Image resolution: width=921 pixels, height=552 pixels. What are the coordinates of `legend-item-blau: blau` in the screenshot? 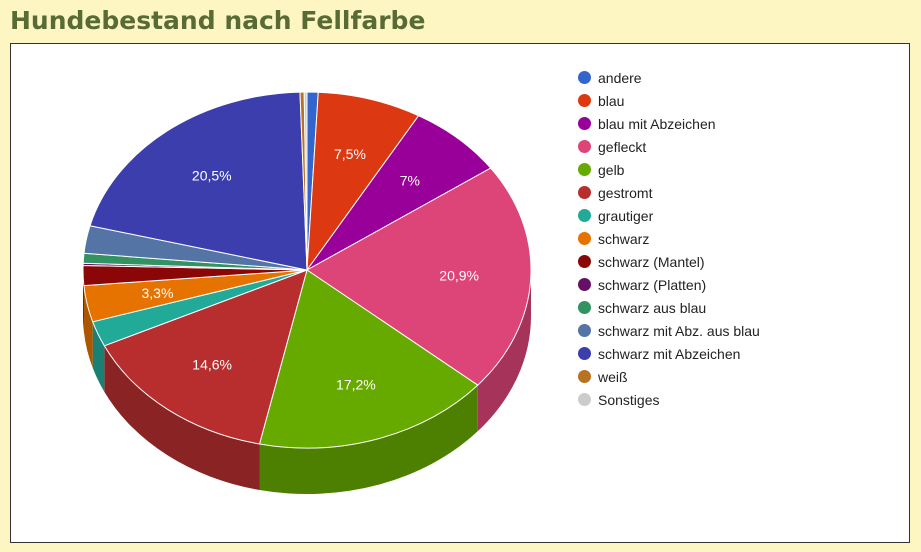 It's located at (669, 100).